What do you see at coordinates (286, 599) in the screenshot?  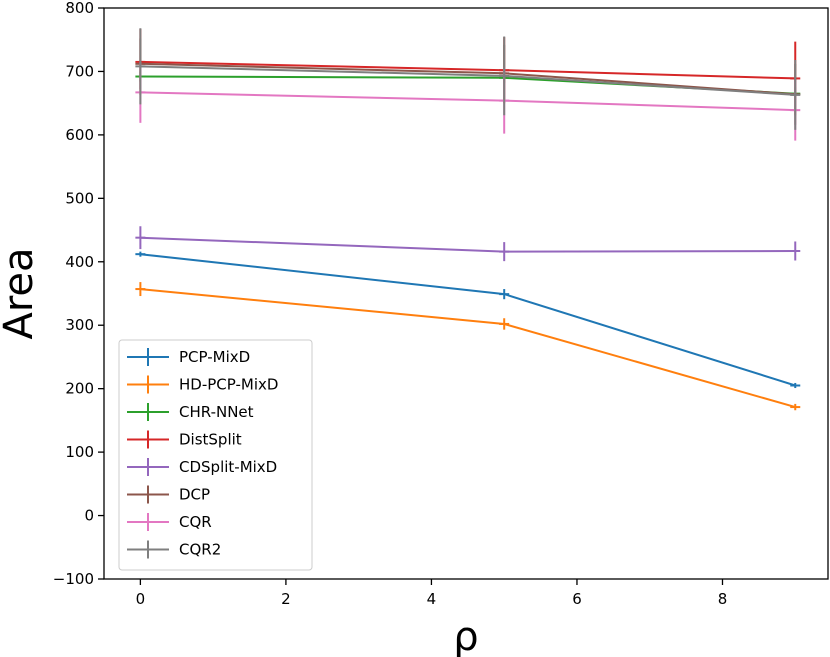 I see `x-tick-label: 2` at bounding box center [286, 599].